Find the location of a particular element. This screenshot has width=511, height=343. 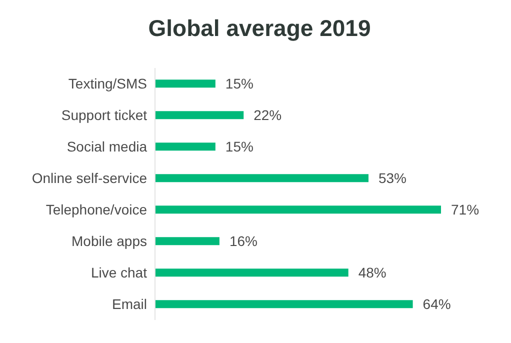

y-tick-label: Support ticket is located at coordinates (104, 115).